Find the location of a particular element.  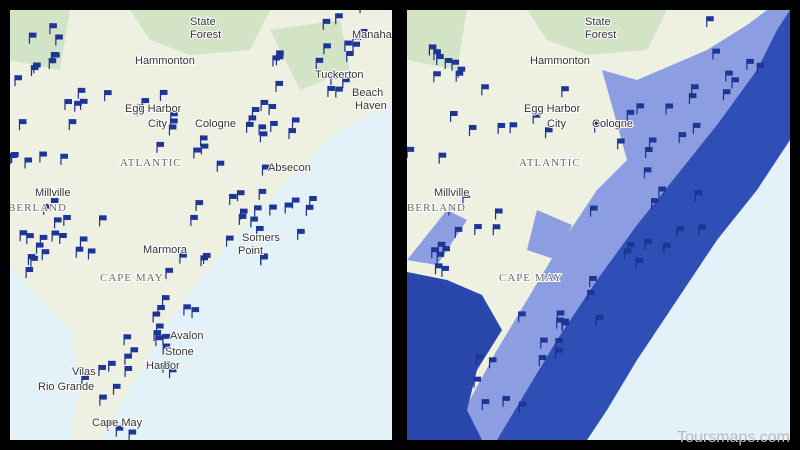

place-label: Beach is located at coordinates (367, 93).